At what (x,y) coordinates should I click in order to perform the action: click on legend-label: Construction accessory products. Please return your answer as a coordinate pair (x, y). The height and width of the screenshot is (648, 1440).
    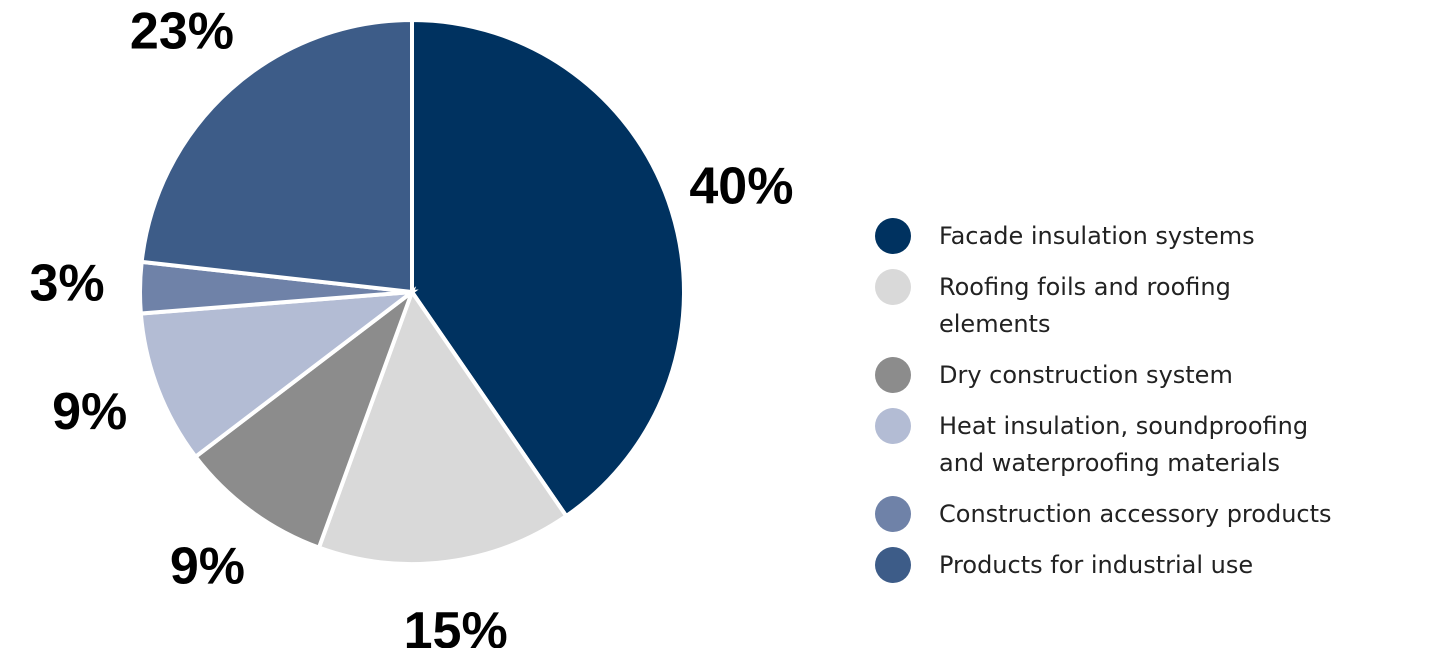
    Looking at the image, I should click on (1135, 514).